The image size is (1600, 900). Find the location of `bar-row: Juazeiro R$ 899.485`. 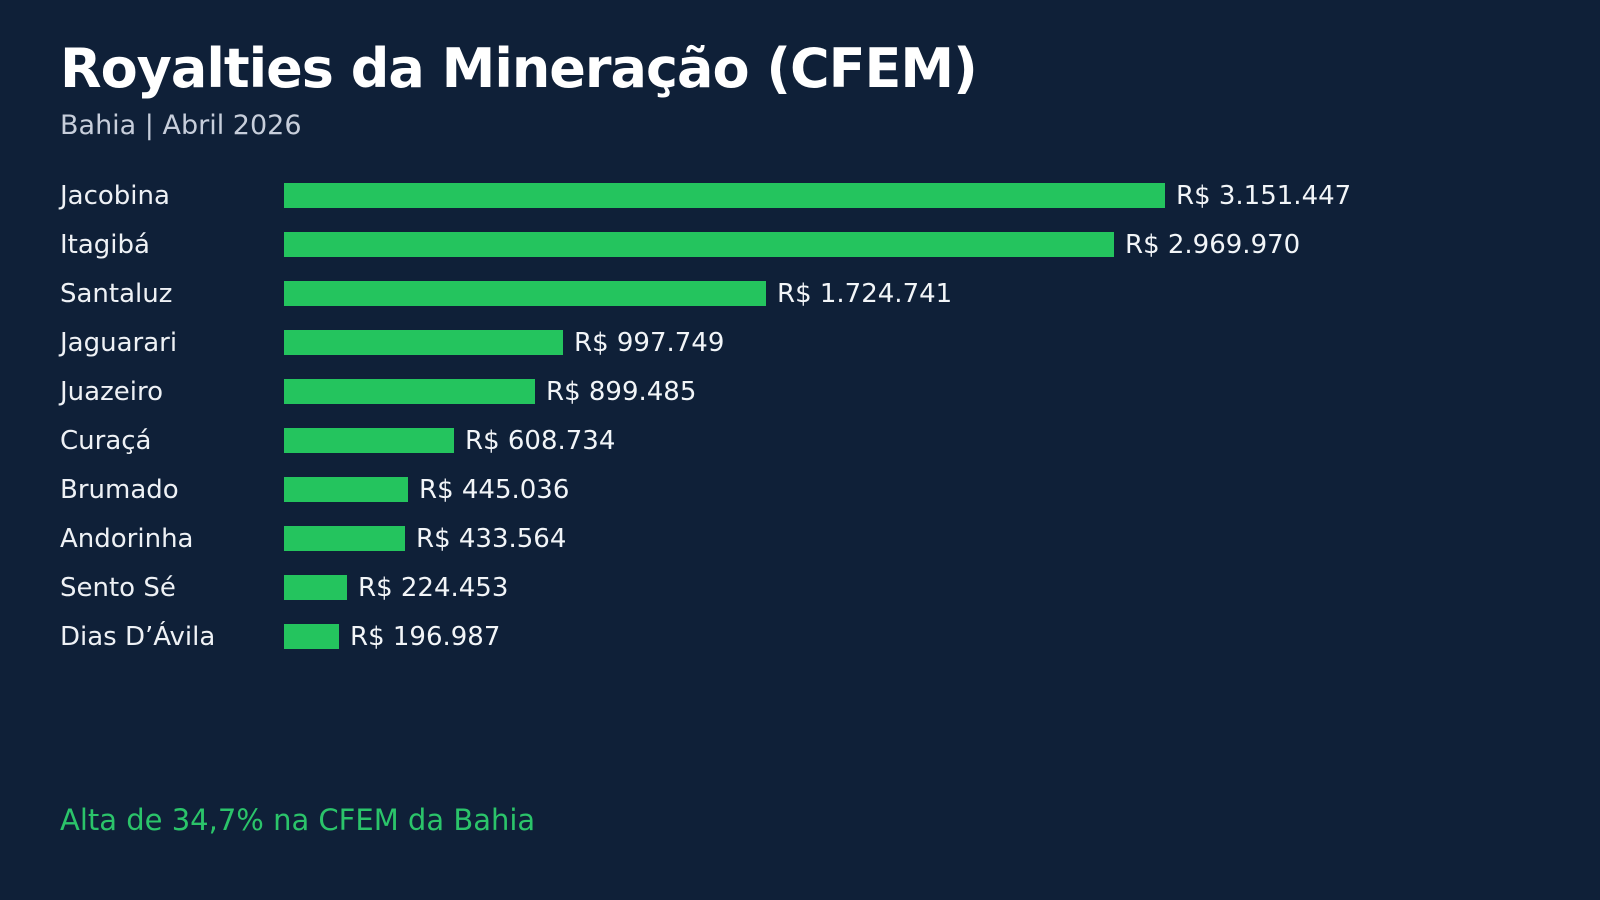

bar-row: Juazeiro R$ 899.485 is located at coordinates (800, 391).